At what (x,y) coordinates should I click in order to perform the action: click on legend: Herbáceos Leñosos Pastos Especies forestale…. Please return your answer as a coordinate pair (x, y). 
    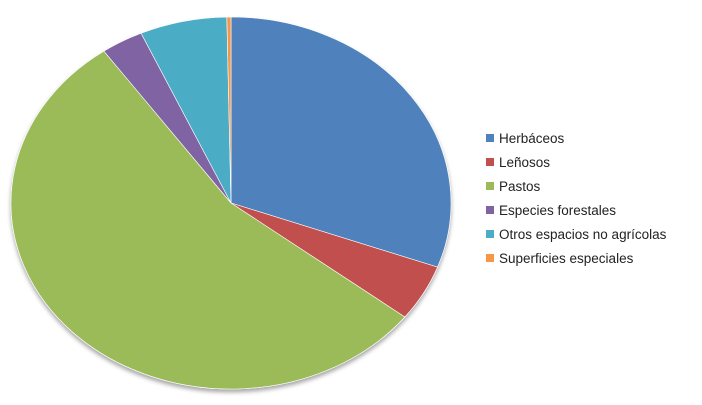
    Looking at the image, I should click on (576, 198).